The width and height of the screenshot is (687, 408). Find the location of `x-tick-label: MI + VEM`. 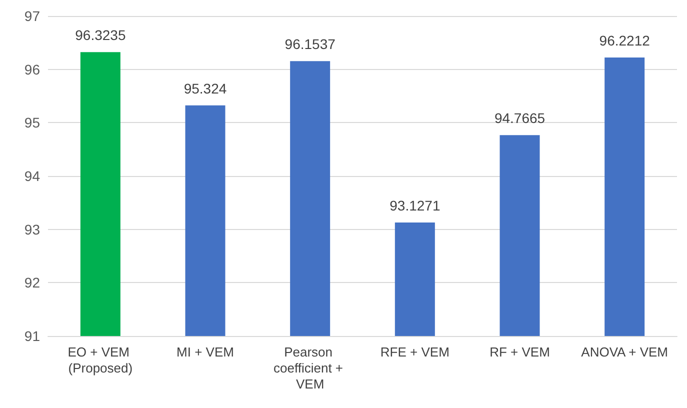

x-tick-label: MI + VEM is located at coordinates (205, 352).